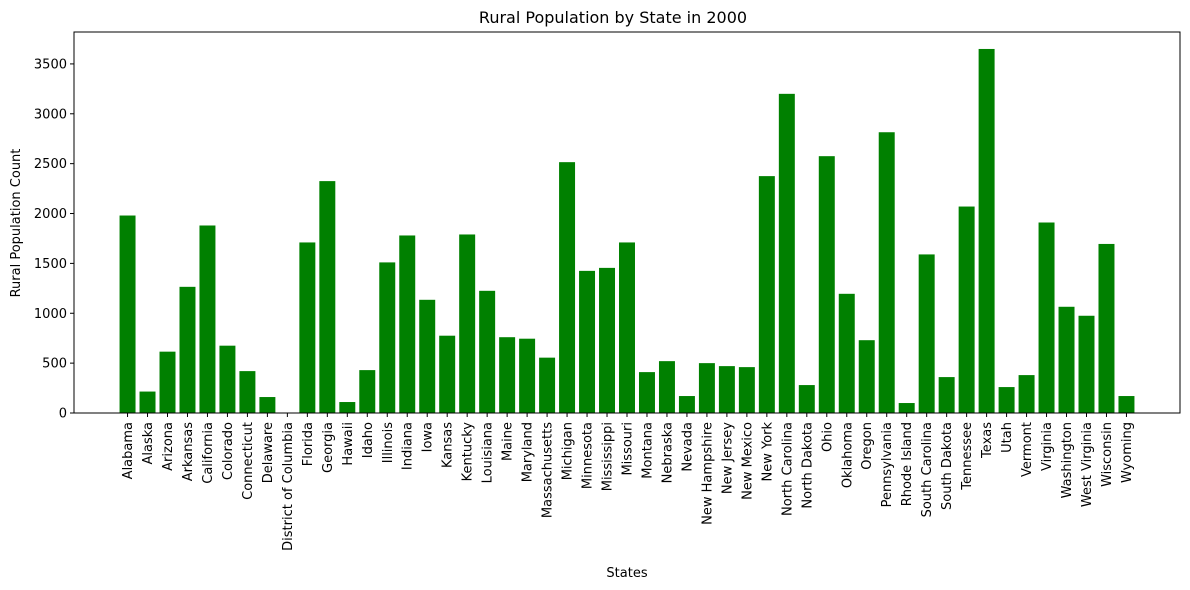 The height and width of the screenshot is (590, 1190). What do you see at coordinates (608, 456) in the screenshot?
I see `x-tick-label: Mississippi` at bounding box center [608, 456].